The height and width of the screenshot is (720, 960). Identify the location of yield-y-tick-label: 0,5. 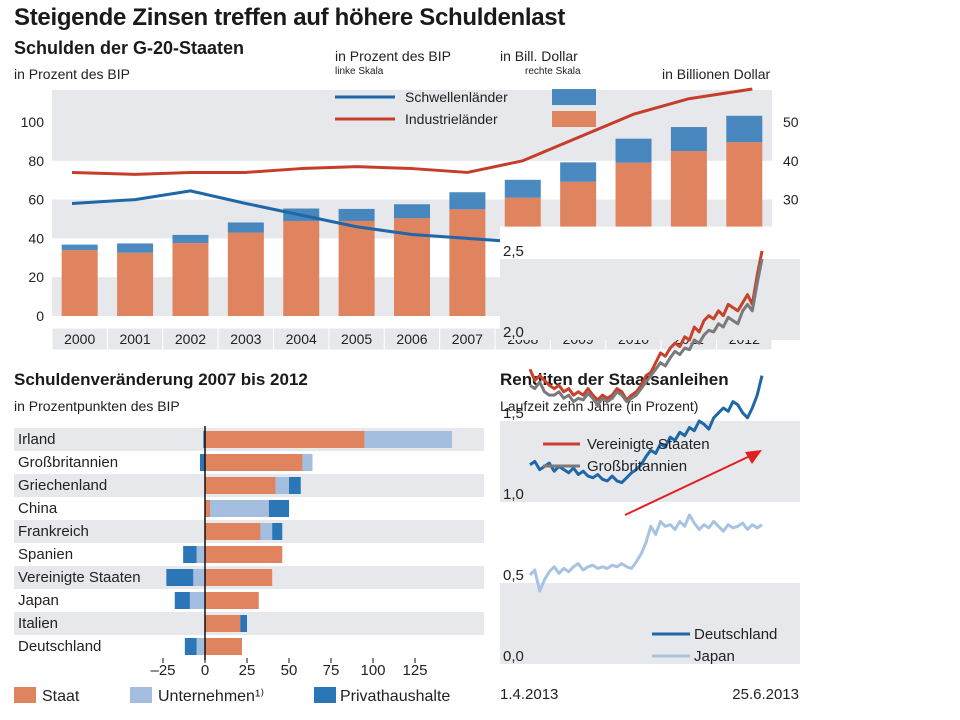
(513, 575).